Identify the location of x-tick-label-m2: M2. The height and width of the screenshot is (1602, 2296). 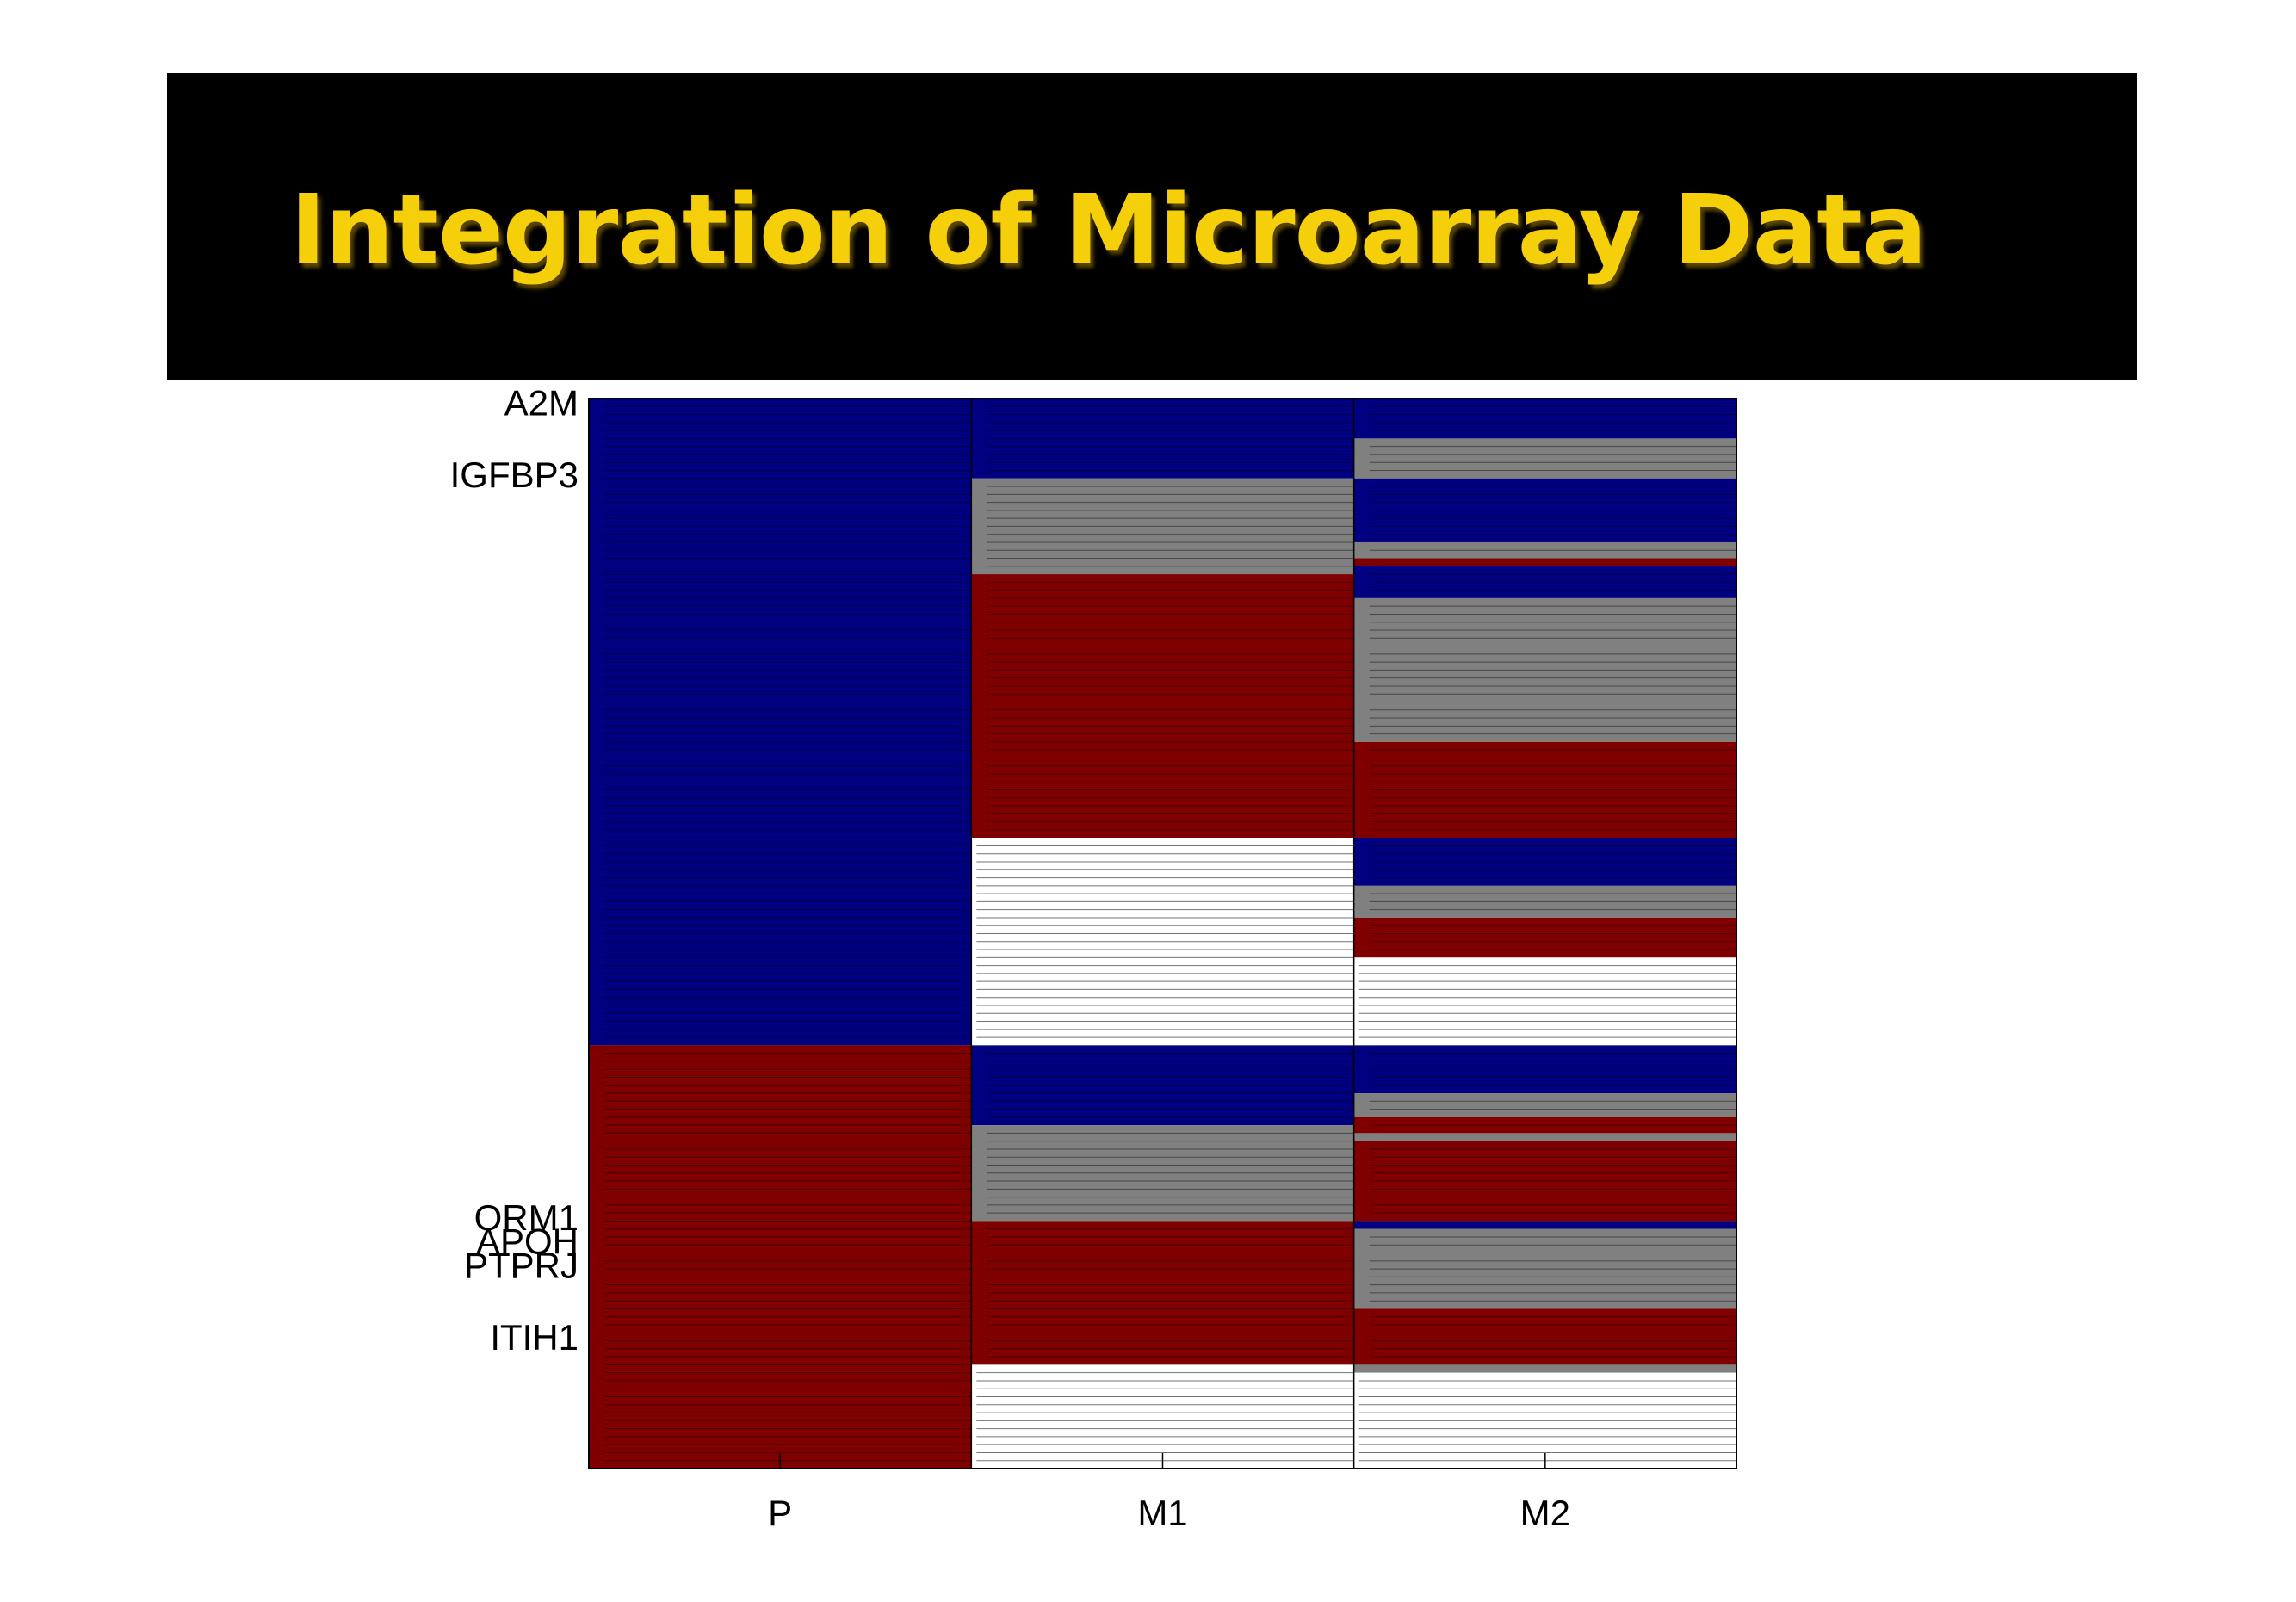
(1545, 1513).